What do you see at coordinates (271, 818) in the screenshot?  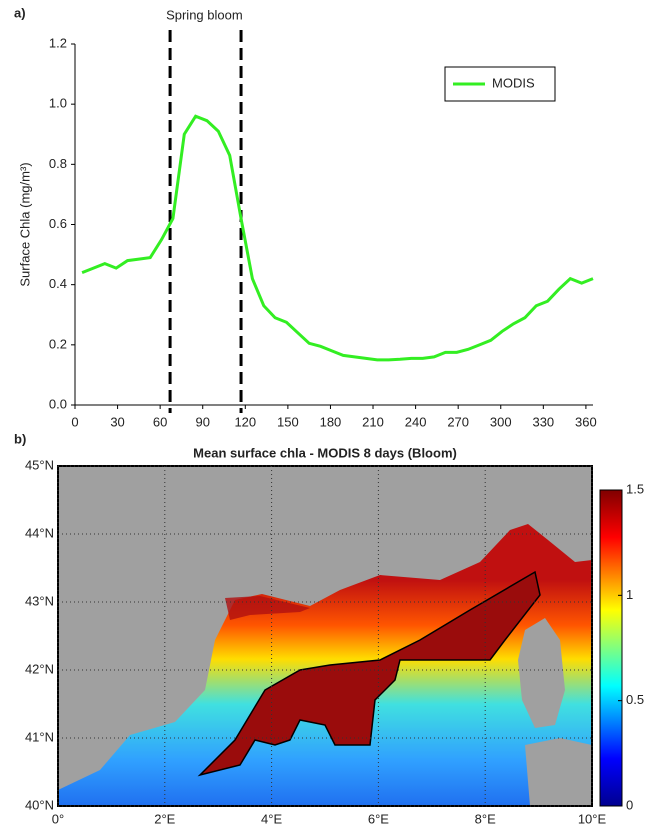 I see `x-tick-label: 4°E` at bounding box center [271, 818].